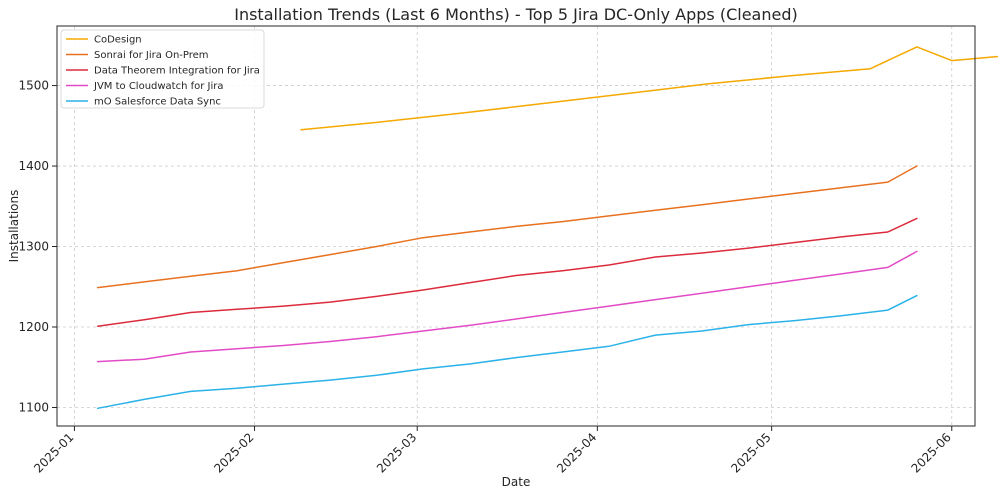  I want to click on y-tick-label: 1300, so click(33, 247).